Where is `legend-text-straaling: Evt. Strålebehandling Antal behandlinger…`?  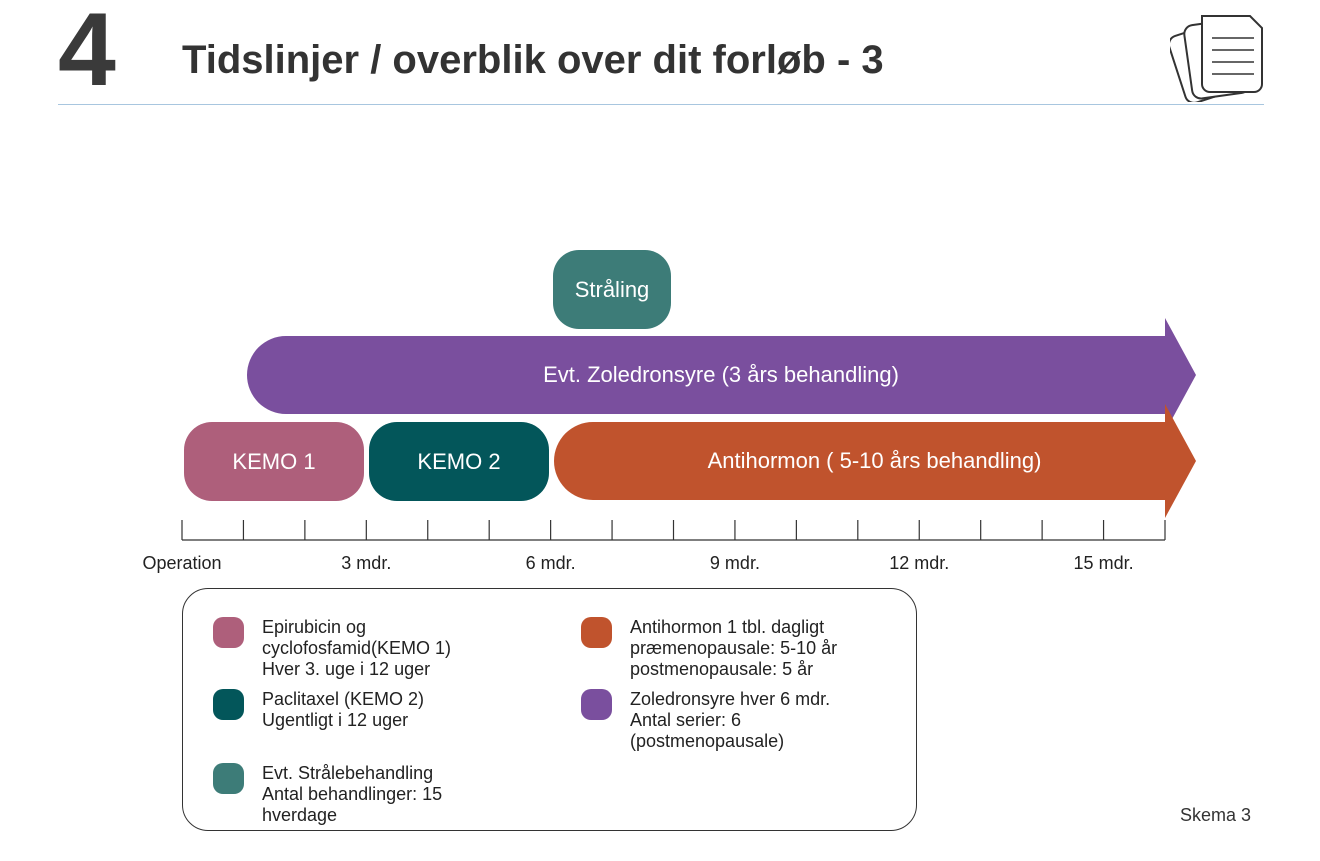 legend-text-straaling: Evt. Strålebehandling Antal behandlinger… is located at coordinates (352, 794).